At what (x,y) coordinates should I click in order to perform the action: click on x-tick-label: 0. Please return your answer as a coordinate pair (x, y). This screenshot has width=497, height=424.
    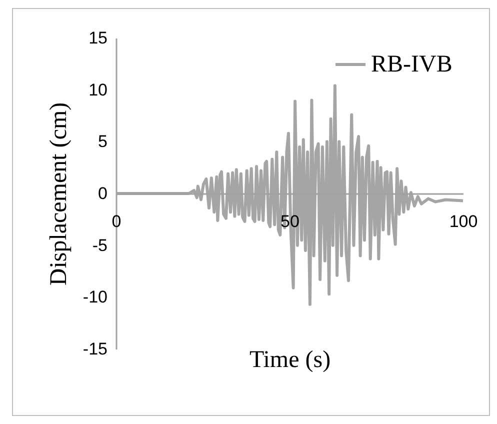
    Looking at the image, I should click on (117, 221).